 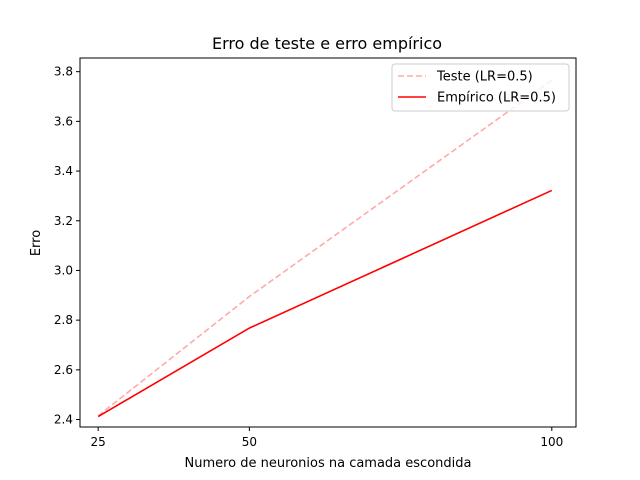 I want to click on y-axis-label: Erro, so click(x=36, y=243).